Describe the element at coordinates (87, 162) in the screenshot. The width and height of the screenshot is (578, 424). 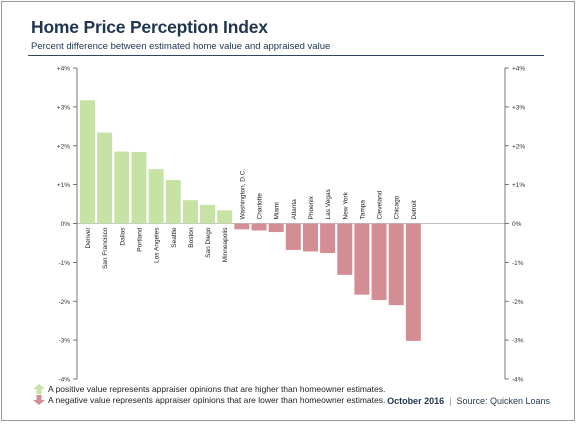
I see `bar-denver` at that location.